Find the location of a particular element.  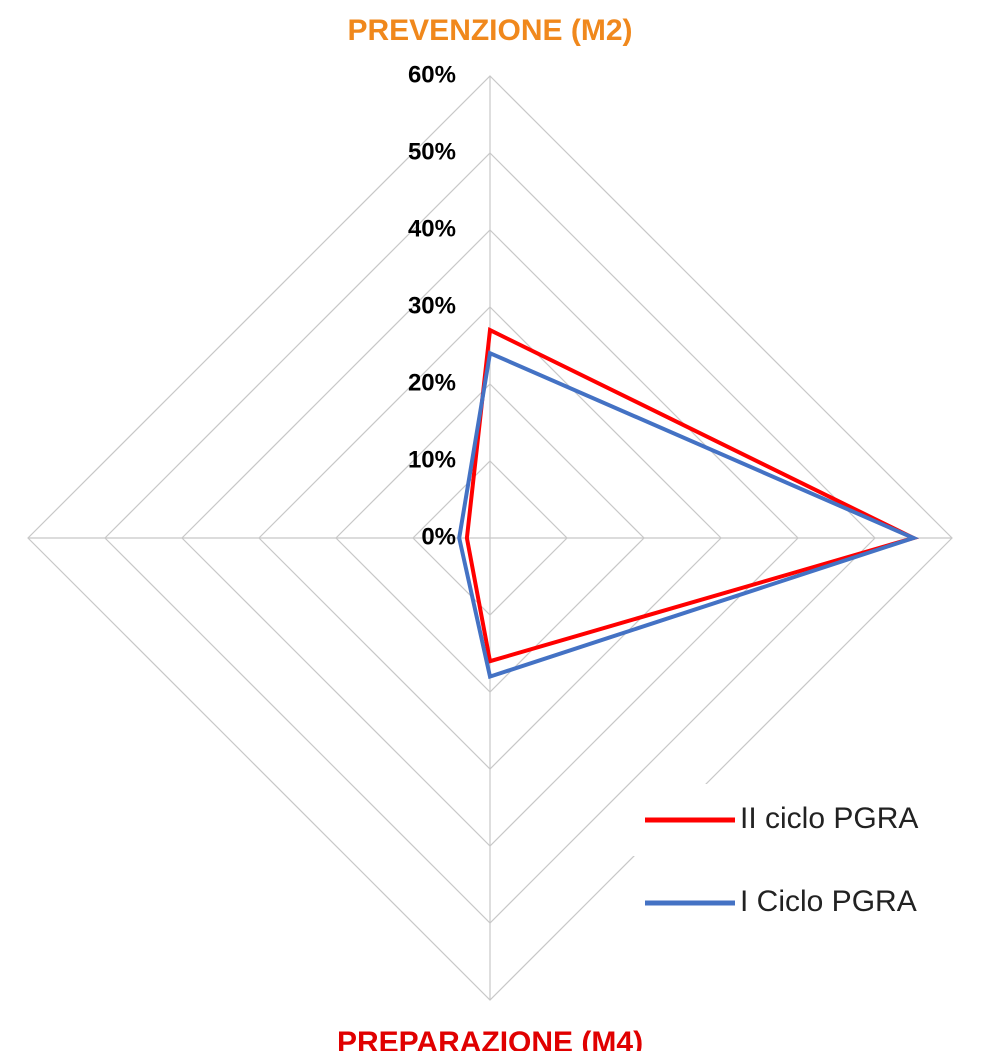

y-tick-label: 0% is located at coordinates (438, 536).